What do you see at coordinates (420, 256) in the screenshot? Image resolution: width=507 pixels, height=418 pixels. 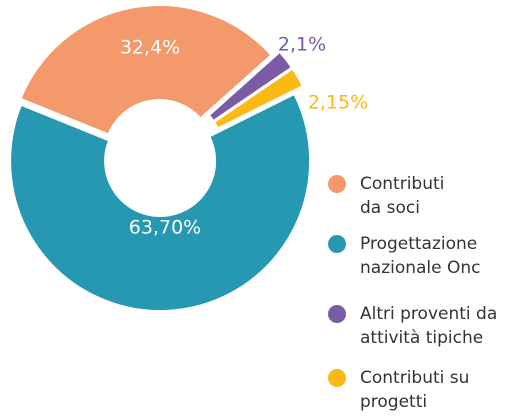 I see `legend-label: Progettazione nazionale Onc` at bounding box center [420, 256].